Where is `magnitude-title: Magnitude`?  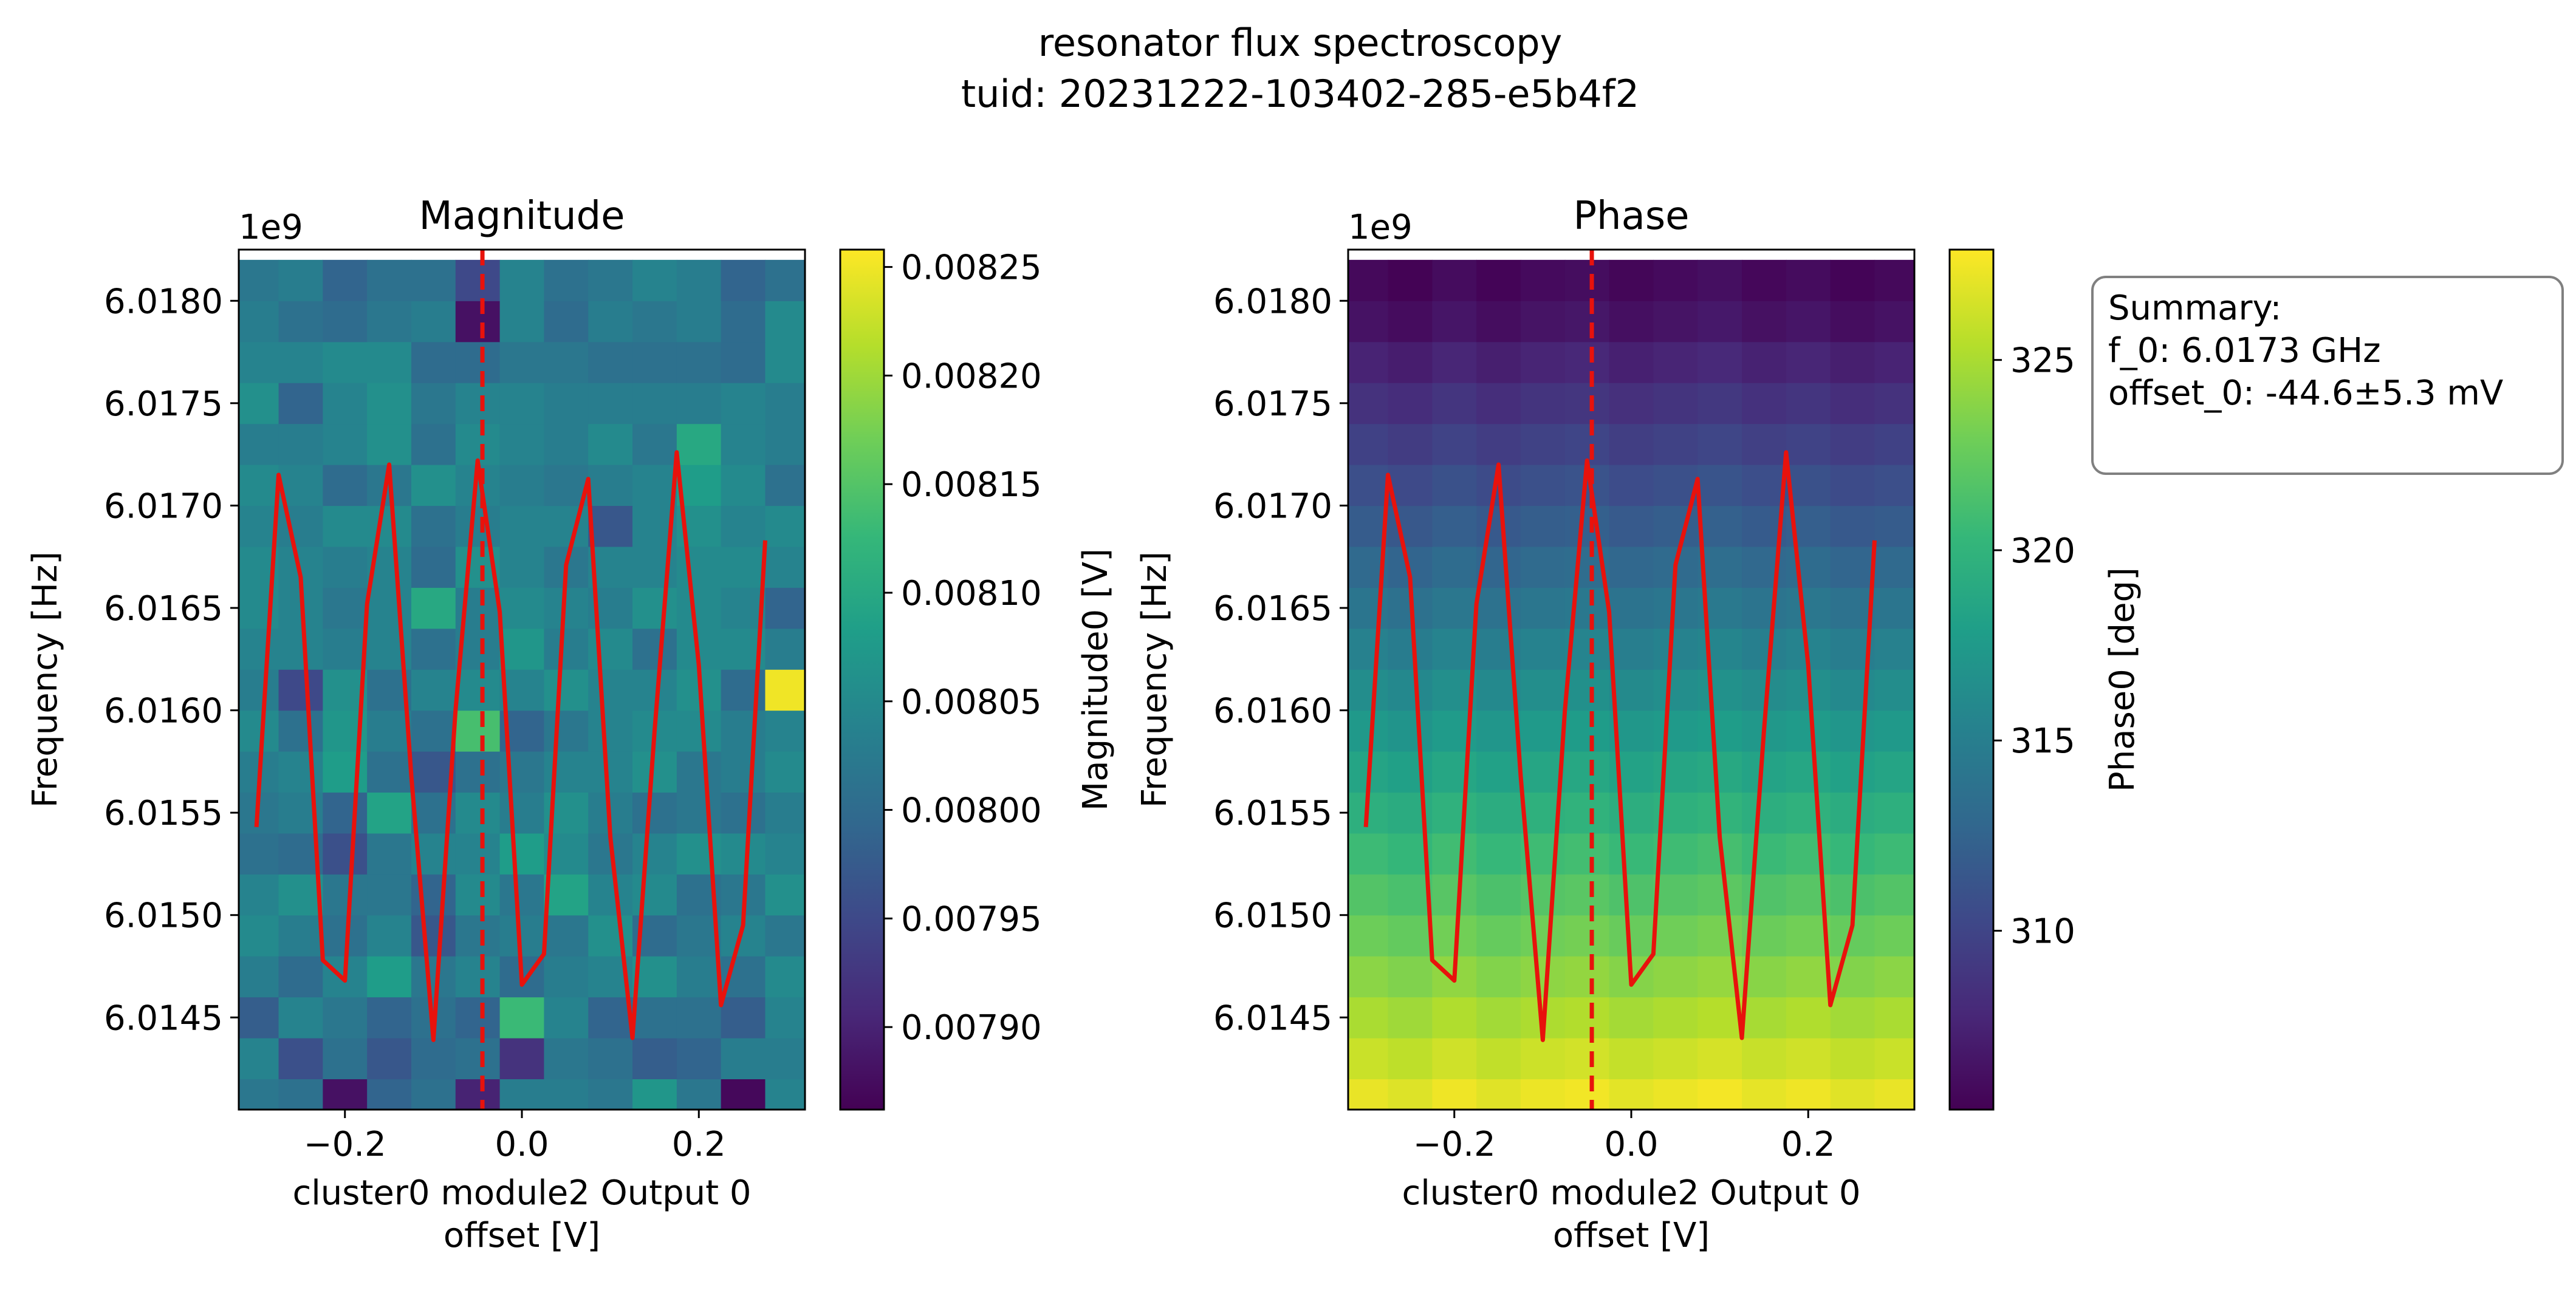
magnitude-title: Magnitude is located at coordinates (522, 216).